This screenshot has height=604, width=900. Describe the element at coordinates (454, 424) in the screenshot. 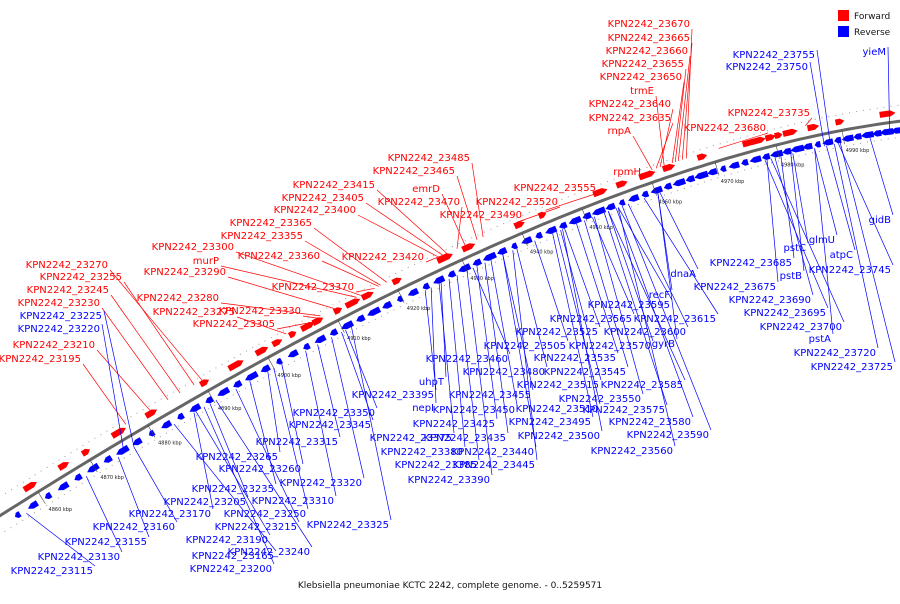

I see `reverse-gene-label: KPN2242_23425` at that location.